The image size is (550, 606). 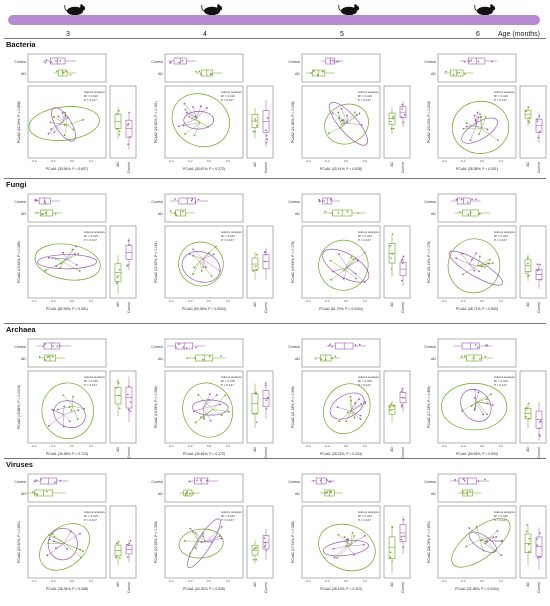 What do you see at coordinates (204, 122) in the screenshot?
I see `ordination-frame` at bounding box center [204, 122].